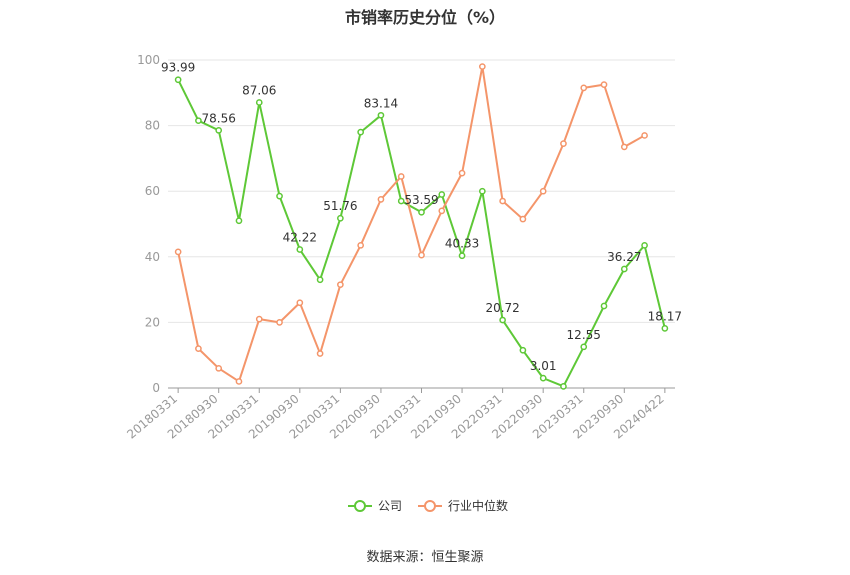 The height and width of the screenshot is (575, 850). What do you see at coordinates (462, 244) in the screenshot?
I see `data-label: 40.33` at bounding box center [462, 244].